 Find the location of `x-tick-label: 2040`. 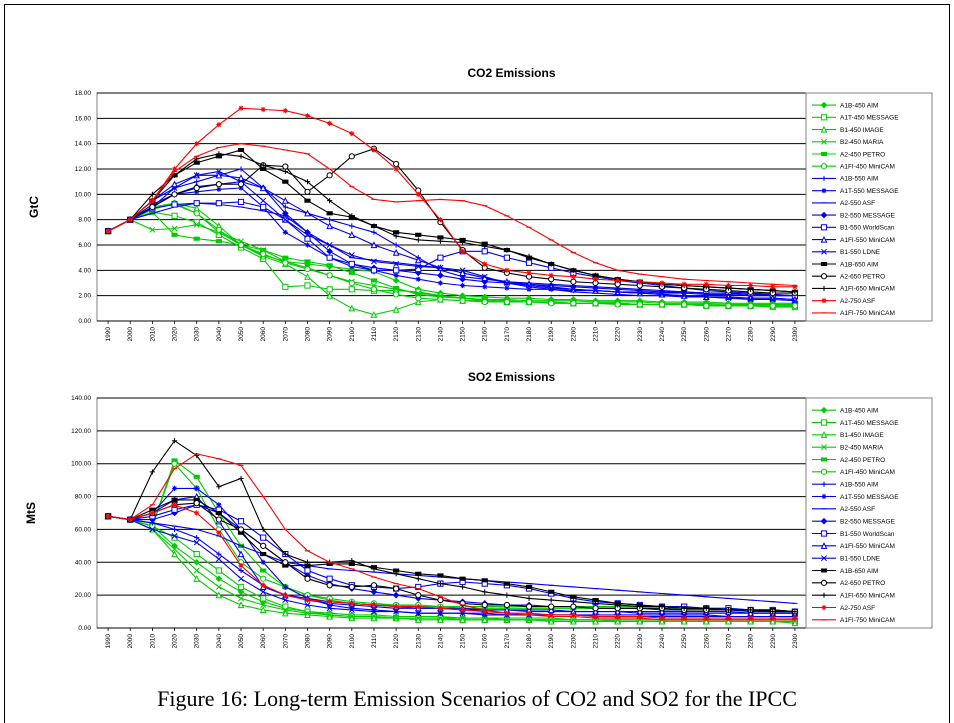

x-tick-label: 2040 is located at coordinates (219, 334).